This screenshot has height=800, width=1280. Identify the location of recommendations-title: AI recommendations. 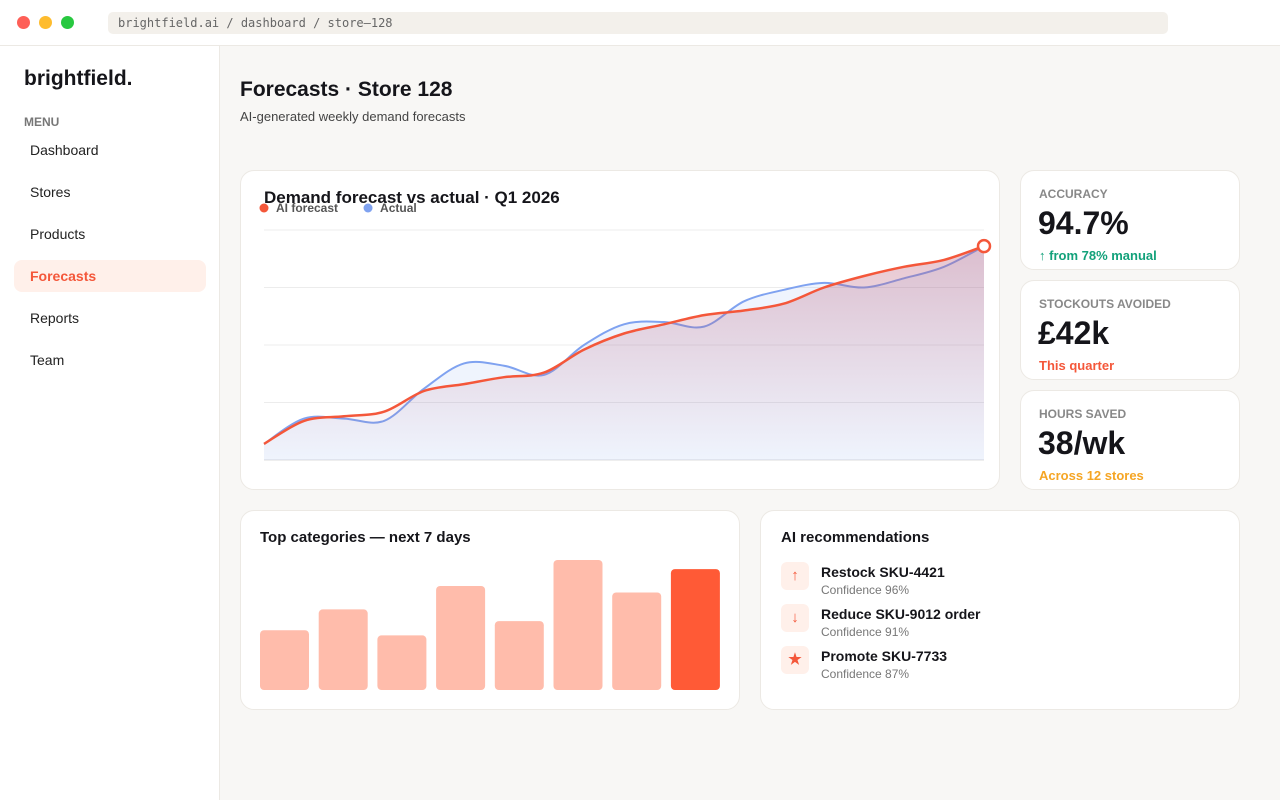
(855, 537).